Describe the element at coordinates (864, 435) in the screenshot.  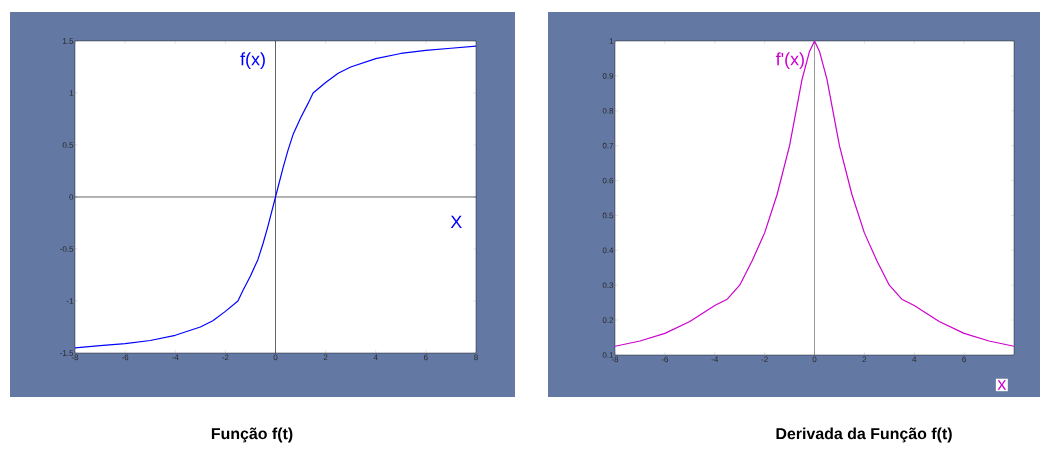
I see `text: Derivada da Função f(t)` at that location.